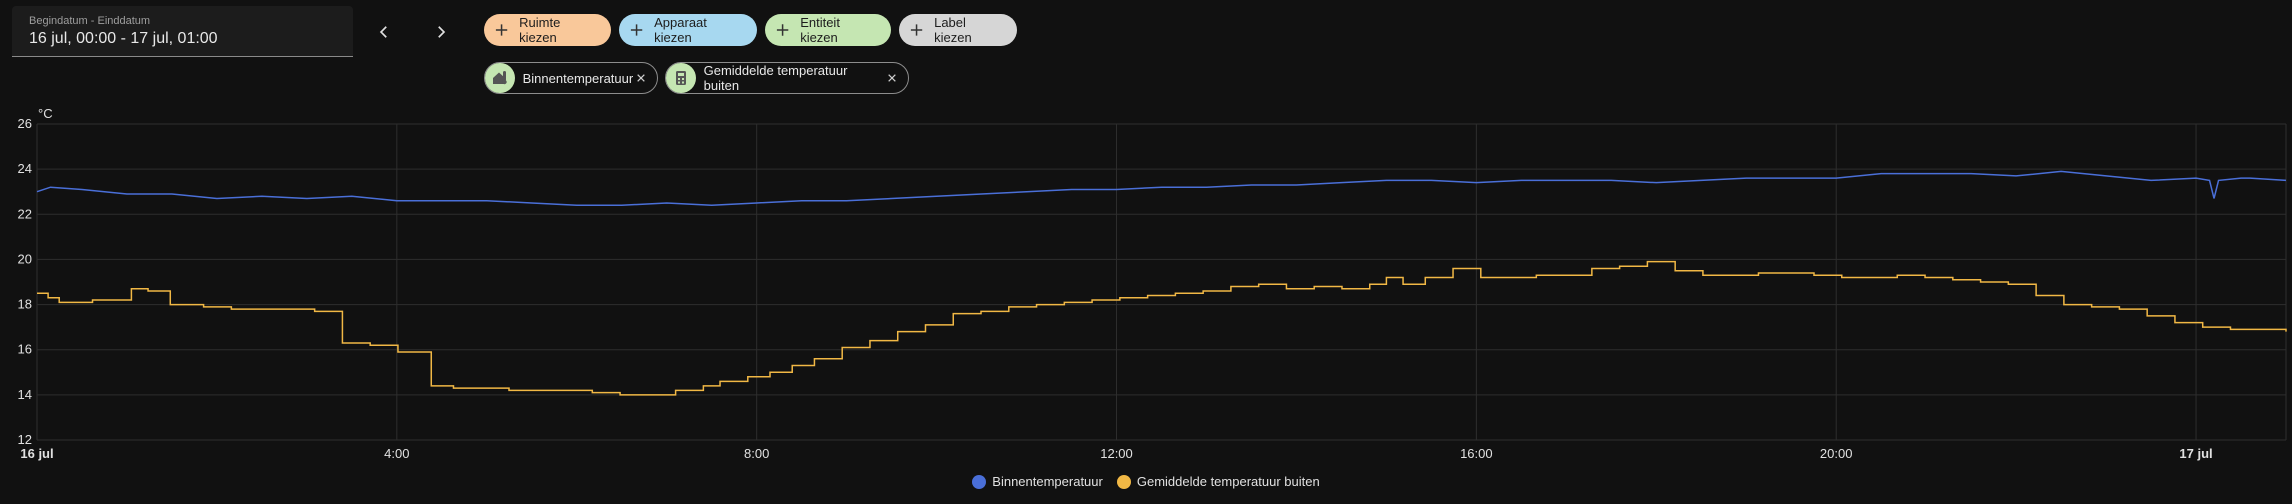 The image size is (2292, 504). I want to click on x-tick-label: 8:00, so click(756, 453).